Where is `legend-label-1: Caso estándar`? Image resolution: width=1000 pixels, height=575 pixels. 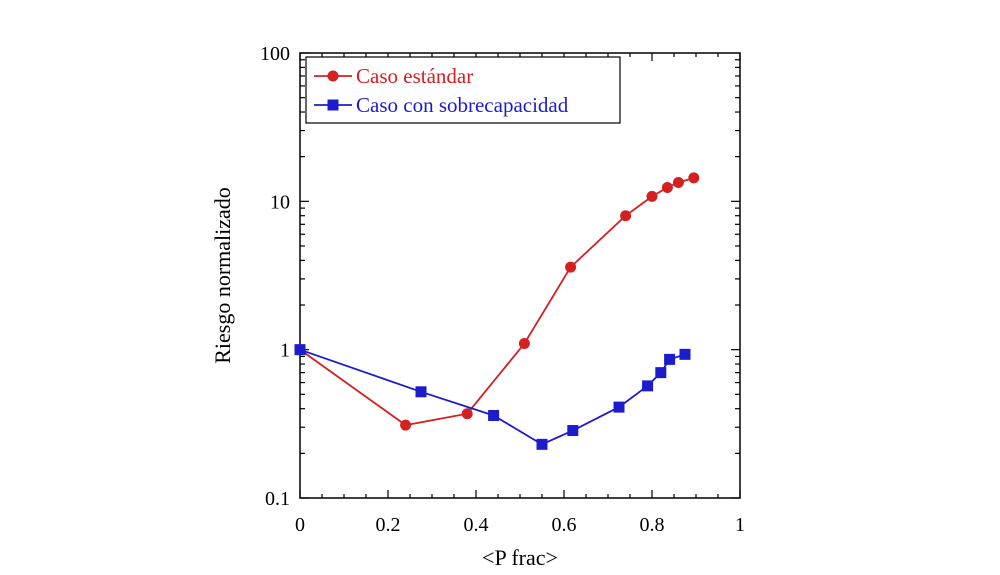 legend-label-1: Caso estándar is located at coordinates (414, 76).